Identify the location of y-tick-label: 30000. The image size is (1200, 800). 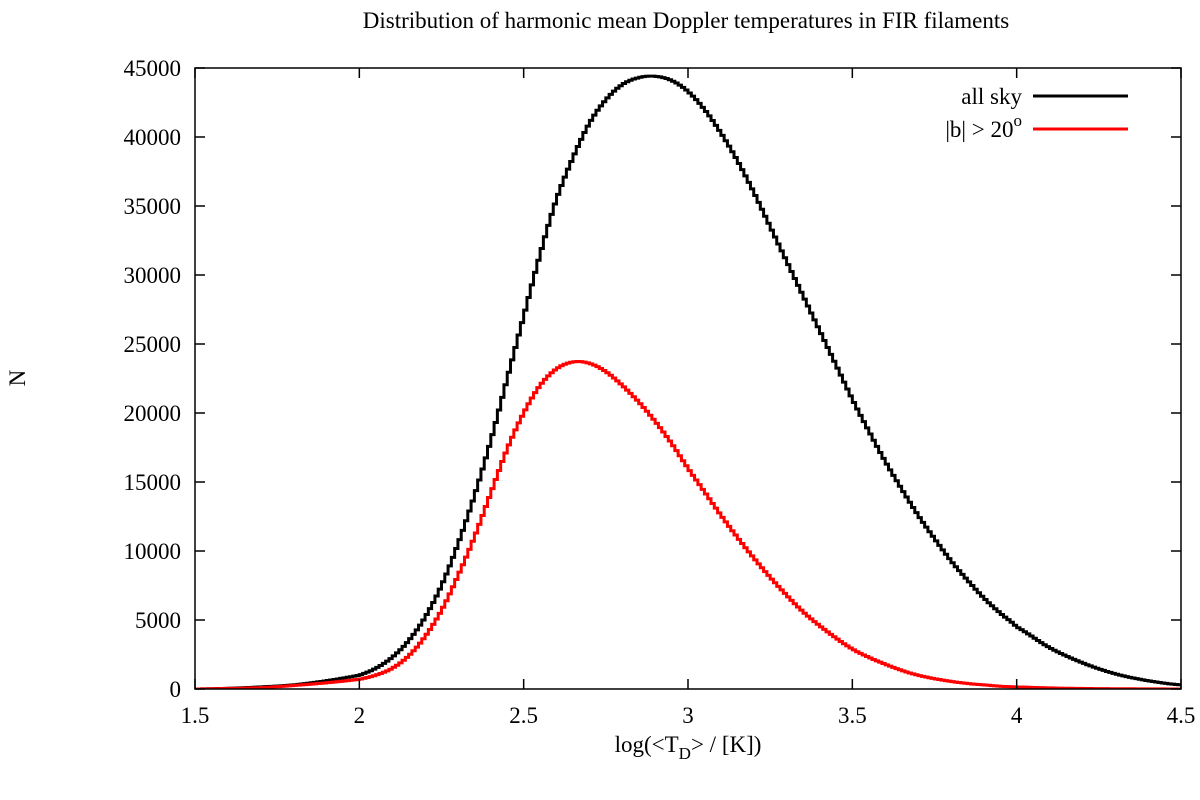
(153, 275).